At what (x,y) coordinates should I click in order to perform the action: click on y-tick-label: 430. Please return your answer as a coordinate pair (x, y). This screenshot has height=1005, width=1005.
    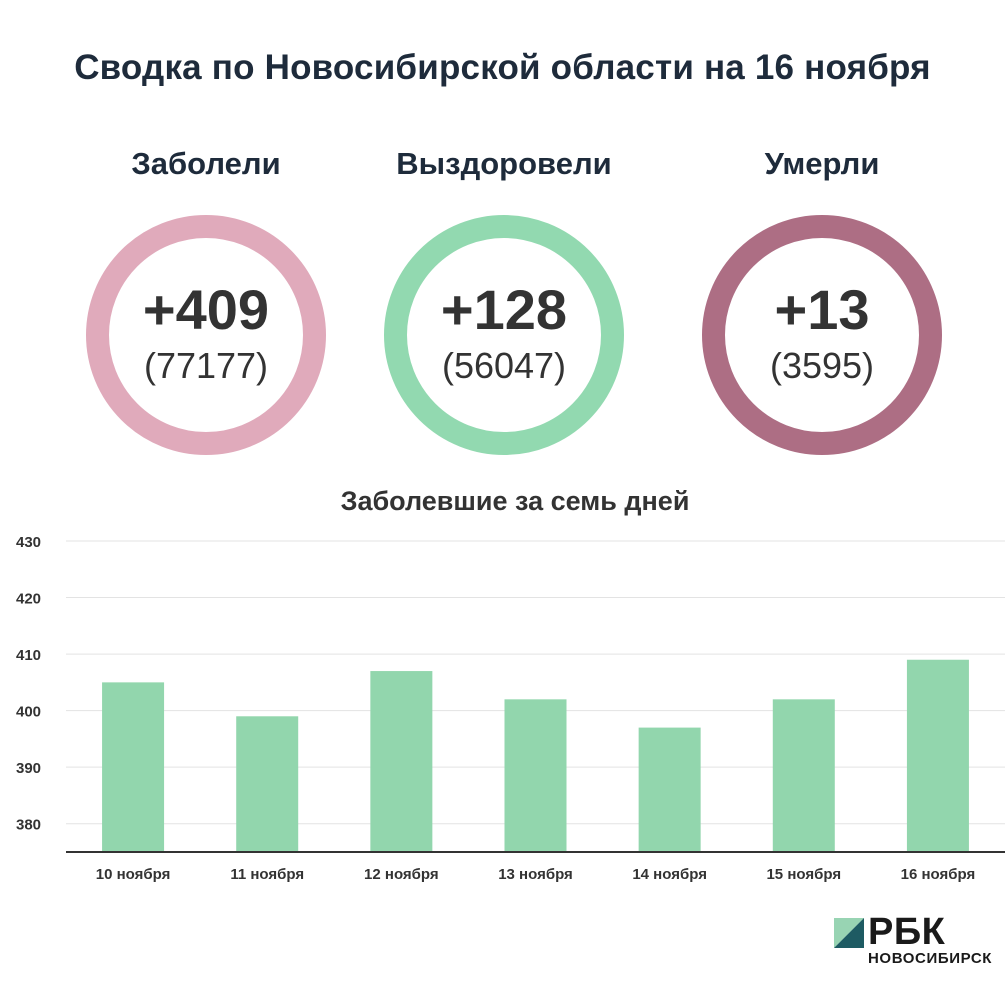
    Looking at the image, I should click on (28, 542).